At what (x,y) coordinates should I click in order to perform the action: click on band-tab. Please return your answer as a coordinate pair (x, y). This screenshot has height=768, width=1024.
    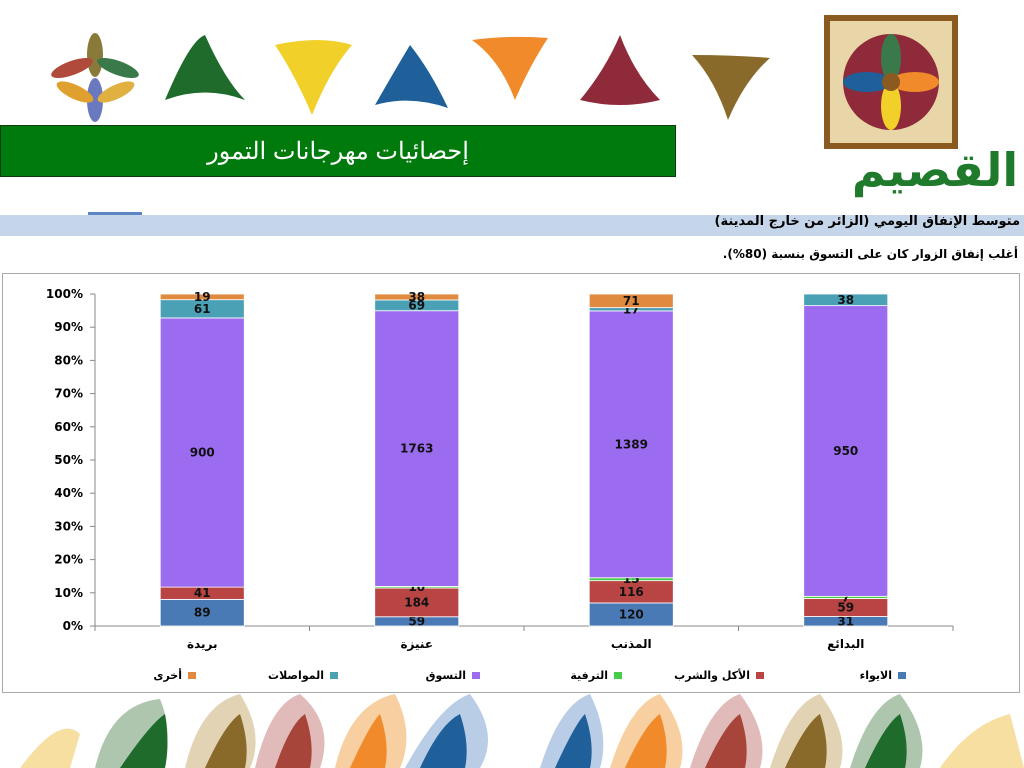
    Looking at the image, I should click on (115, 213).